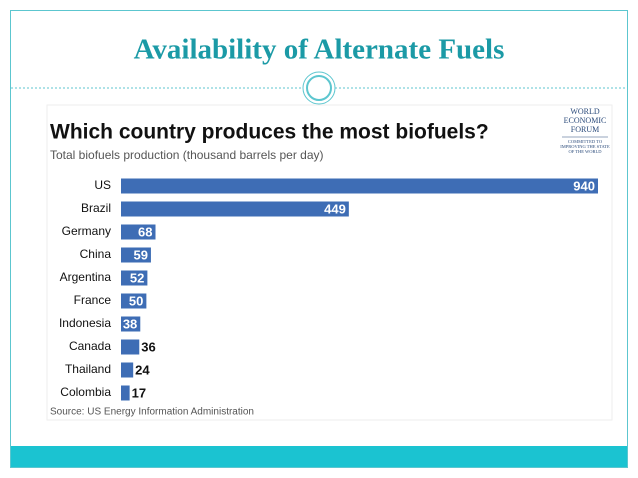 The width and height of the screenshot is (638, 478). What do you see at coordinates (86, 231) in the screenshot?
I see `category-label: Germany` at bounding box center [86, 231].